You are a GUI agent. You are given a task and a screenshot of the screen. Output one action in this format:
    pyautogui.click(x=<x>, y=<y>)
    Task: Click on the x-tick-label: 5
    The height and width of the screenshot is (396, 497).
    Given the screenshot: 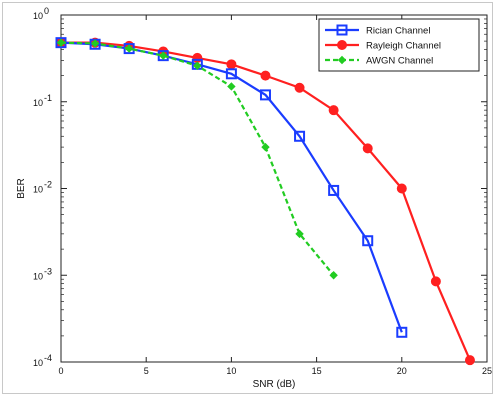 What is the action you would take?
    pyautogui.click(x=146, y=371)
    